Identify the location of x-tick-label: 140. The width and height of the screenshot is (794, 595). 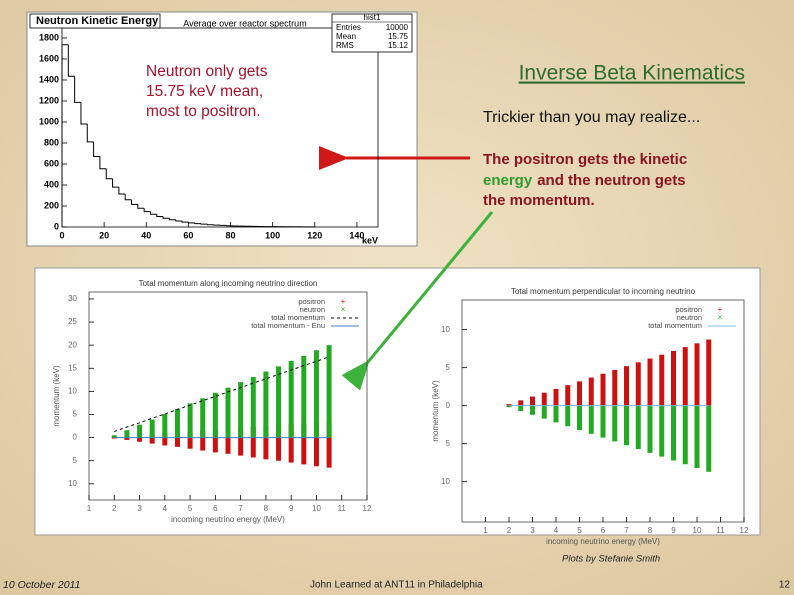
(356, 235).